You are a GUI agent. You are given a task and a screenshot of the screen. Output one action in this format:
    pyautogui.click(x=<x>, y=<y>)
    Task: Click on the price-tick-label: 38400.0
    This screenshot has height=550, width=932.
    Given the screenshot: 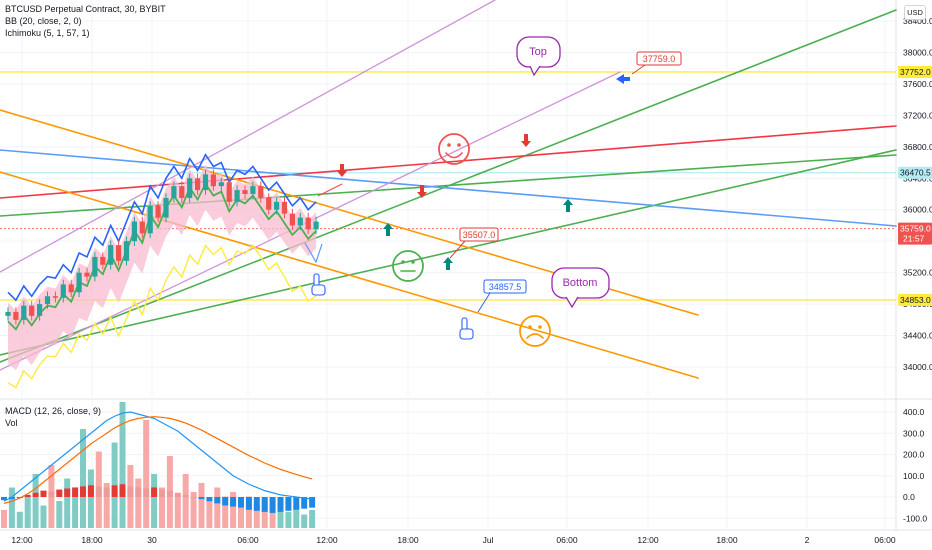 What is the action you would take?
    pyautogui.click(x=917, y=21)
    